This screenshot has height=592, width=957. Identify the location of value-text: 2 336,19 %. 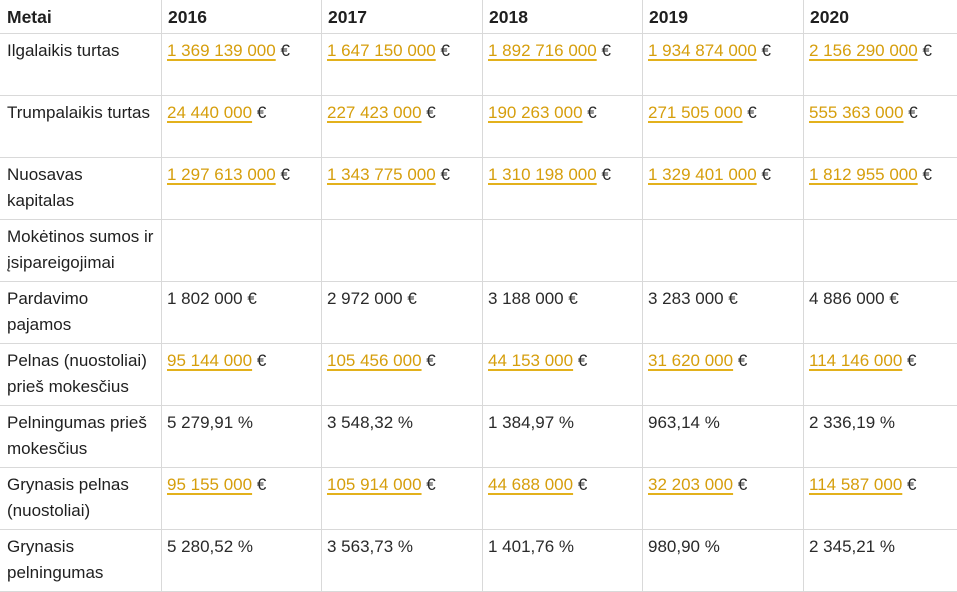
(852, 422).